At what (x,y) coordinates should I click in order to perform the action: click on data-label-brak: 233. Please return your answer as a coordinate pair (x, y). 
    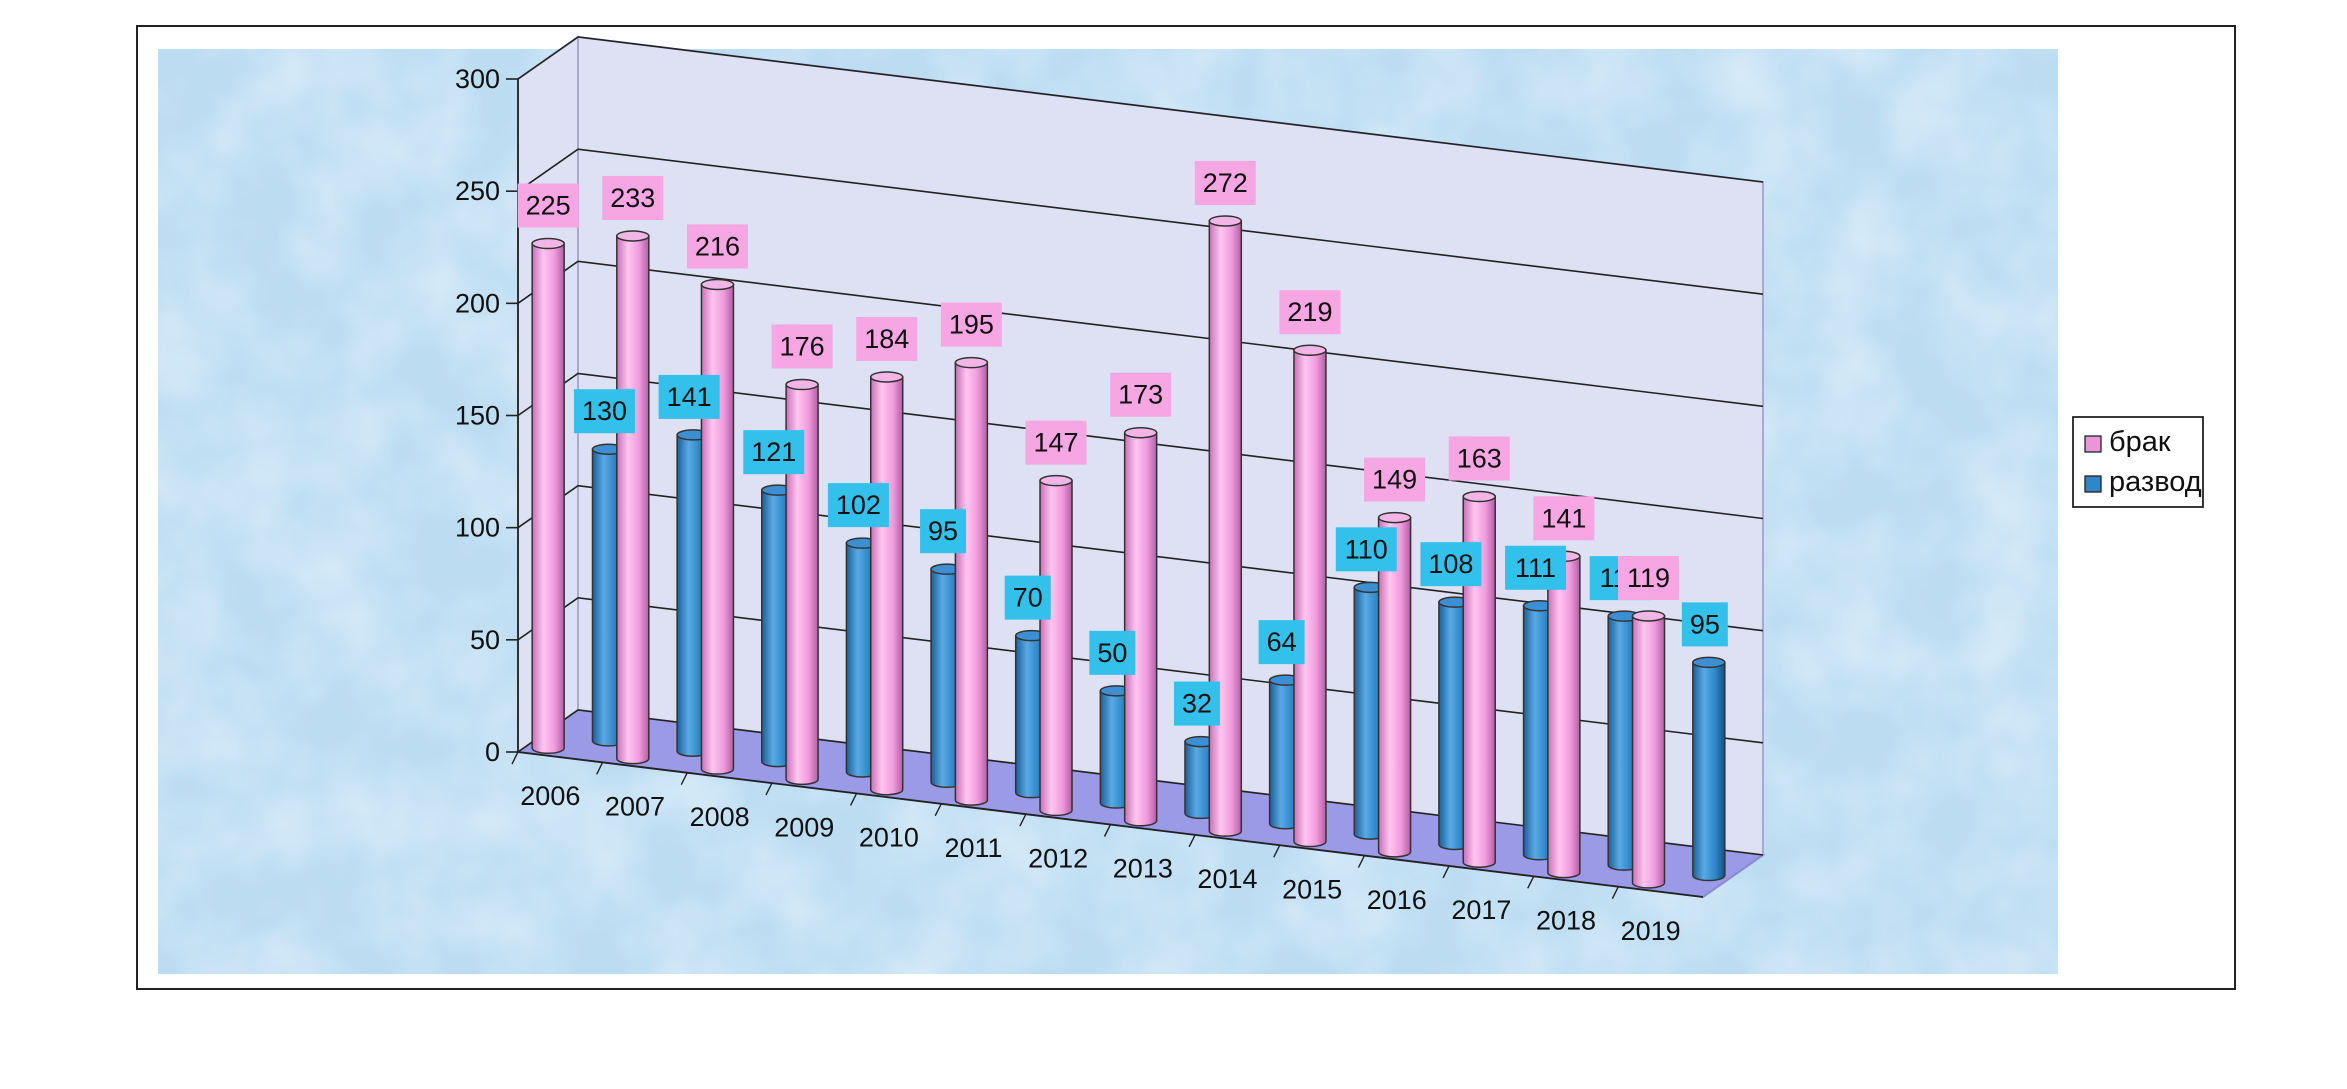
    Looking at the image, I should click on (633, 197).